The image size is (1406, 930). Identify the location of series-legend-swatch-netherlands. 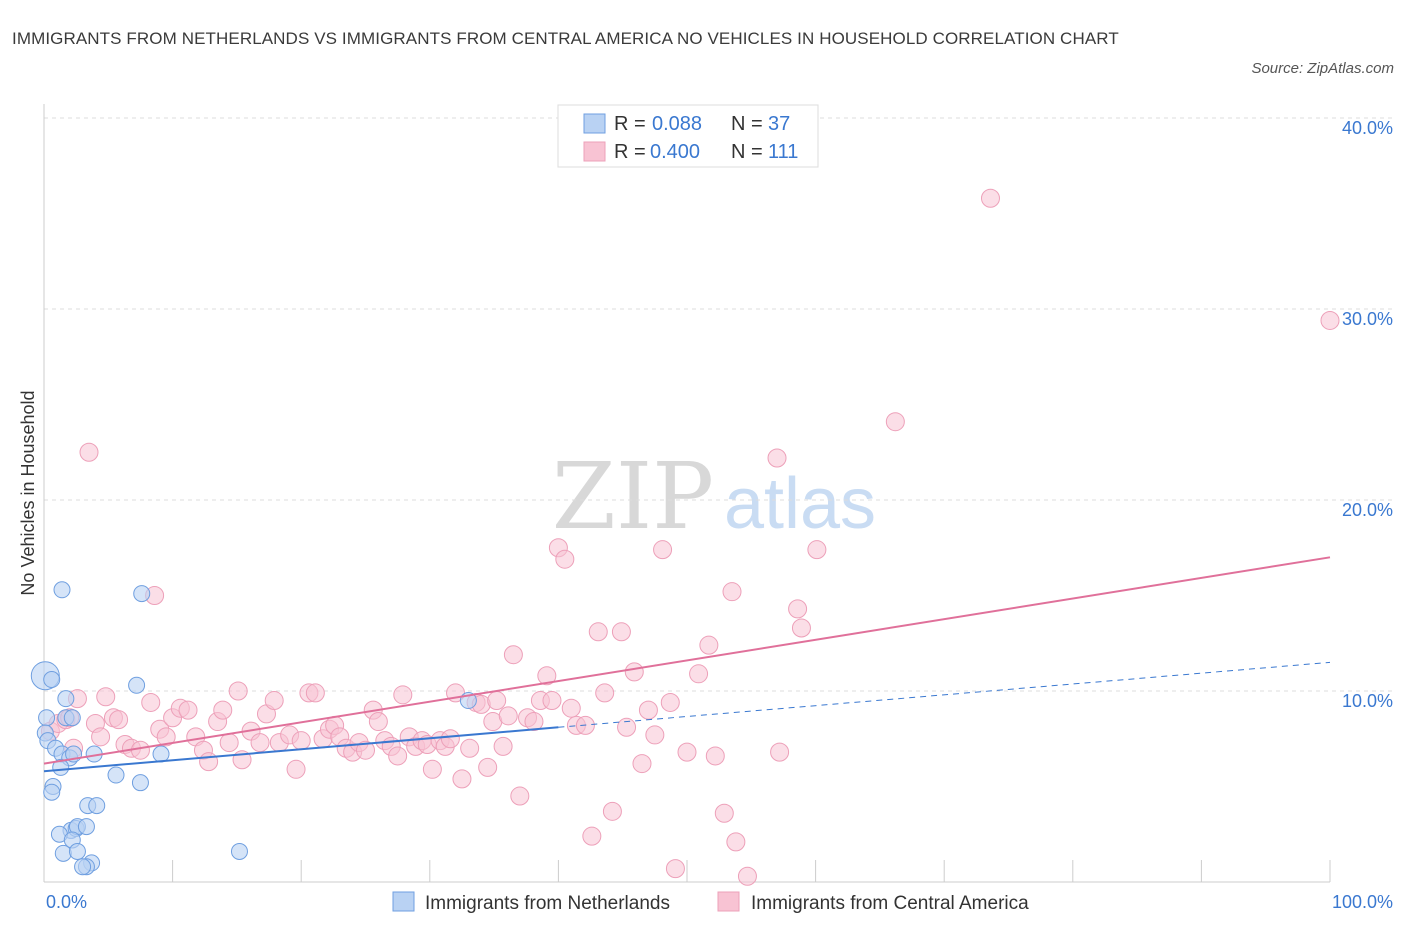
(403, 901).